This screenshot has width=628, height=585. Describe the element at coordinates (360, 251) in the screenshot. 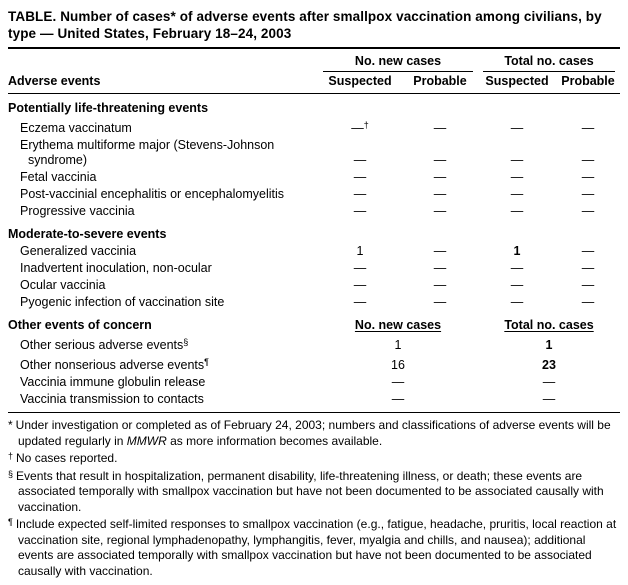

I see `cell-new-suspected: 1` at that location.